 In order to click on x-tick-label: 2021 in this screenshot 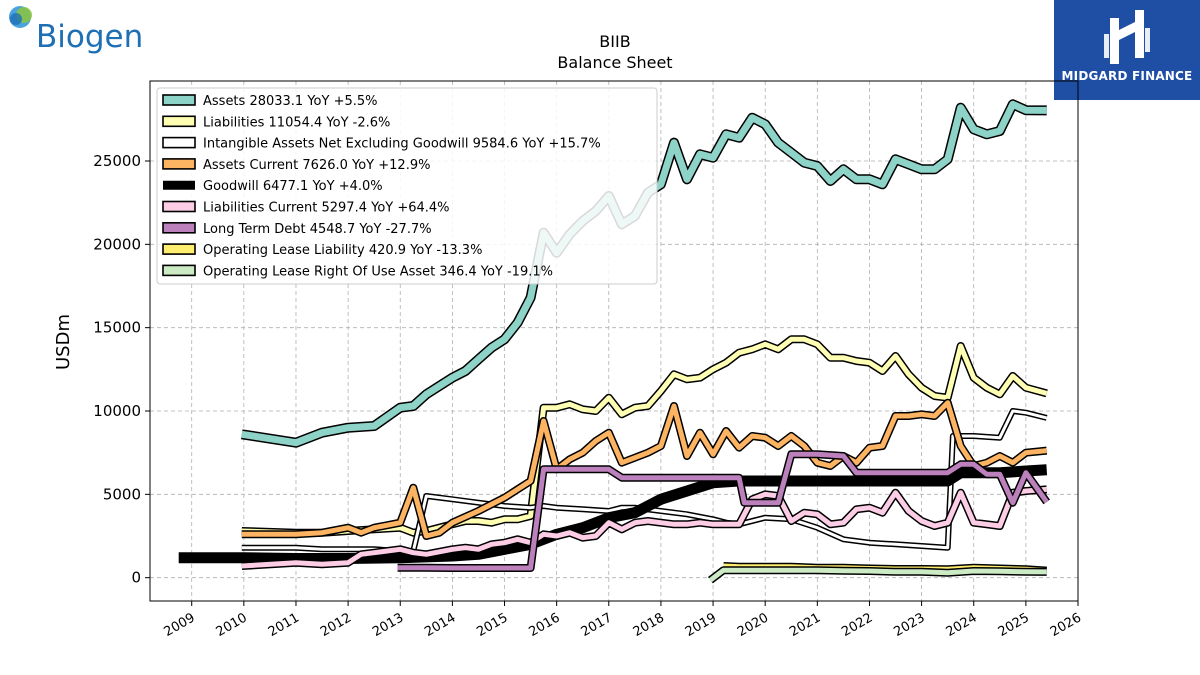, I will do `click(805, 625)`.